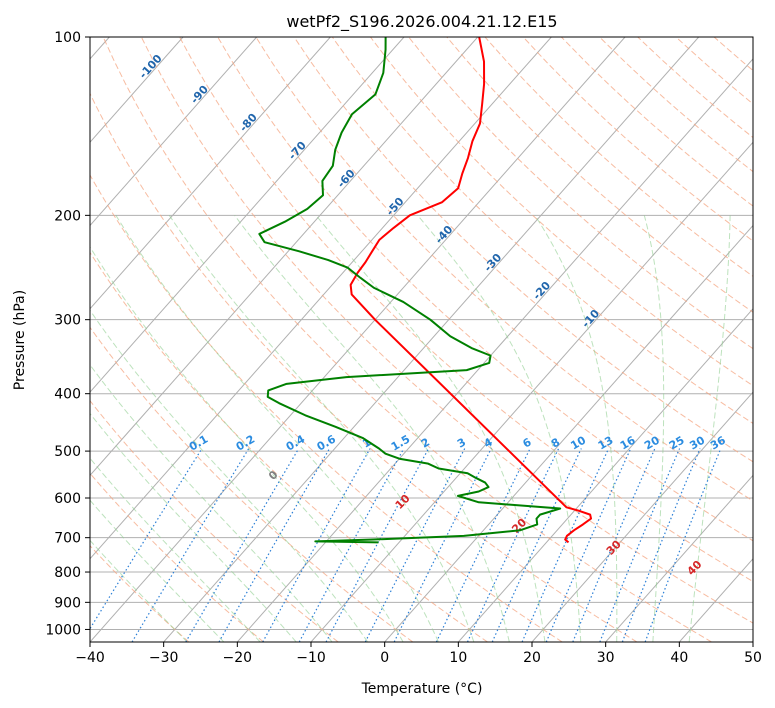 Image resolution: width=775 pixels, height=708 pixels. Describe the element at coordinates (90, 658) in the screenshot. I see `x-tick-label: −40` at that location.